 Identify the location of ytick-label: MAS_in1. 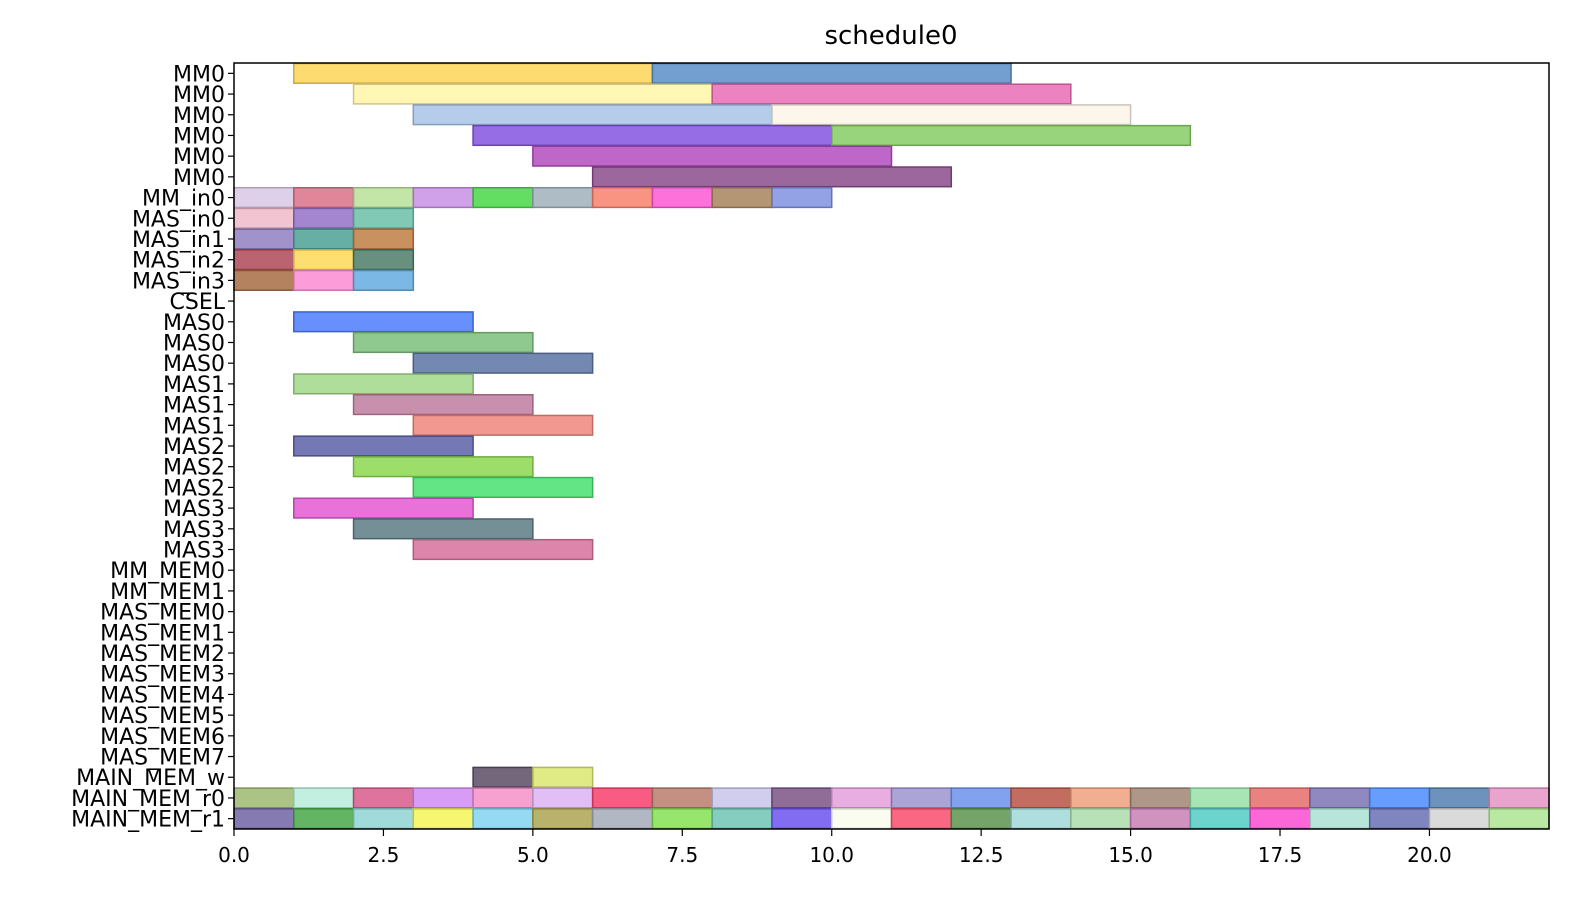
(178, 240).